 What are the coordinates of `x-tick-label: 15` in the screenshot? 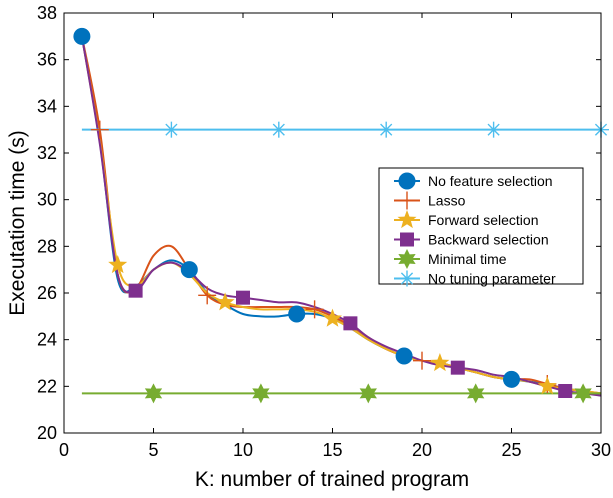 It's located at (332, 450).